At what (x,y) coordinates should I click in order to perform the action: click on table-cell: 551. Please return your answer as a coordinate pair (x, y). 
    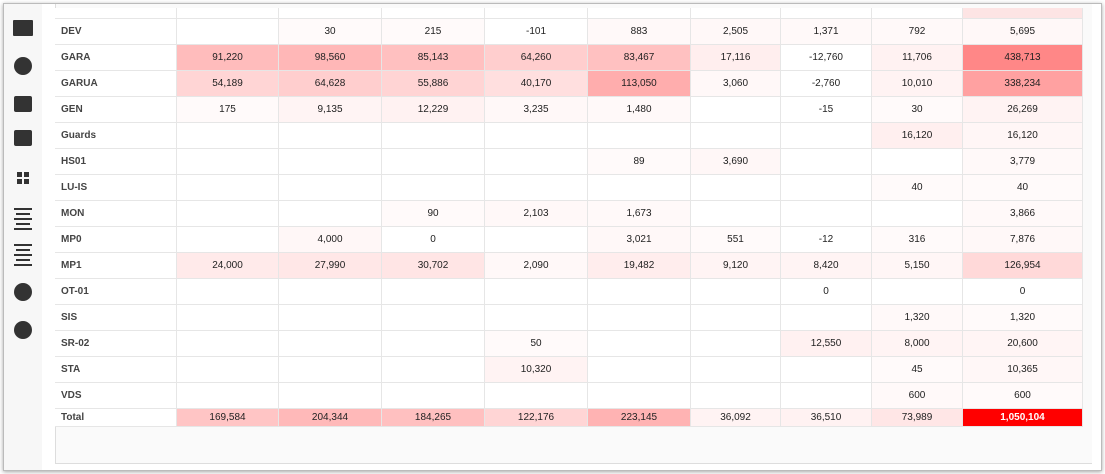
    Looking at the image, I should click on (736, 240).